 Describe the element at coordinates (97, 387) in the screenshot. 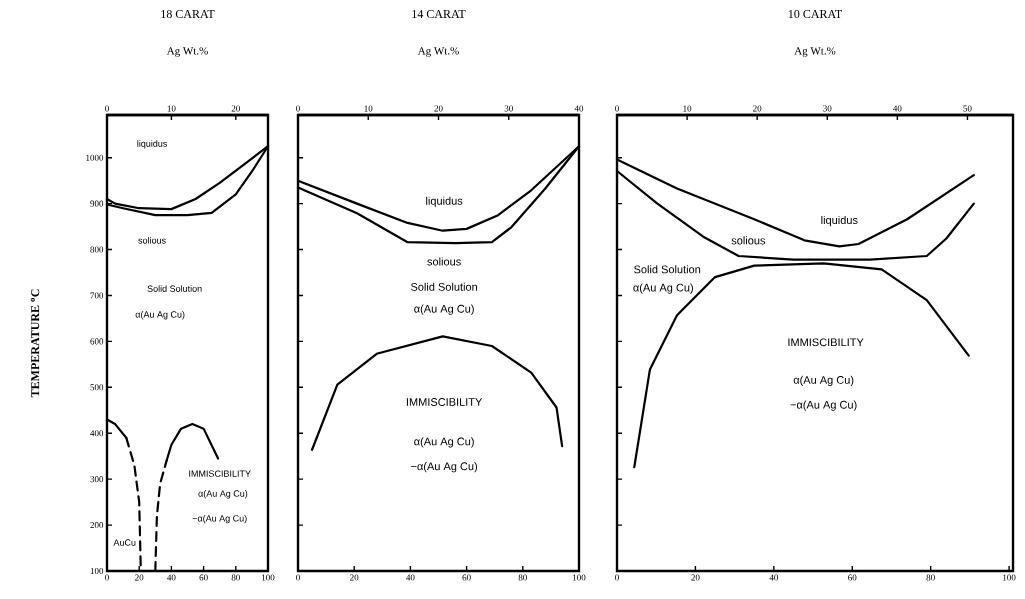

I see `y-tick-label: 500` at that location.